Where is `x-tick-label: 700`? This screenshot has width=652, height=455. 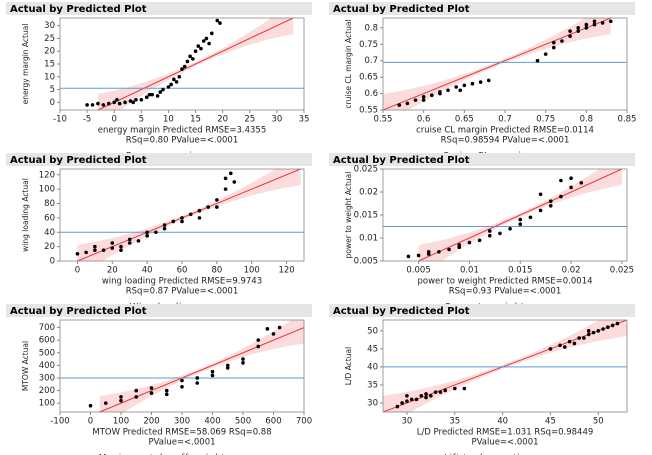 x-tick-label: 700 is located at coordinates (304, 422).